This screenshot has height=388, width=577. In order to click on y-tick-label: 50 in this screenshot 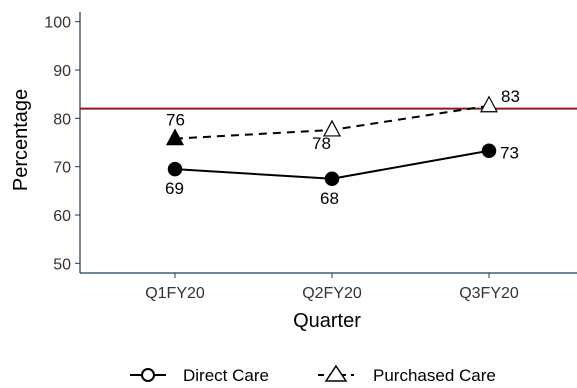, I will do `click(62, 264)`.